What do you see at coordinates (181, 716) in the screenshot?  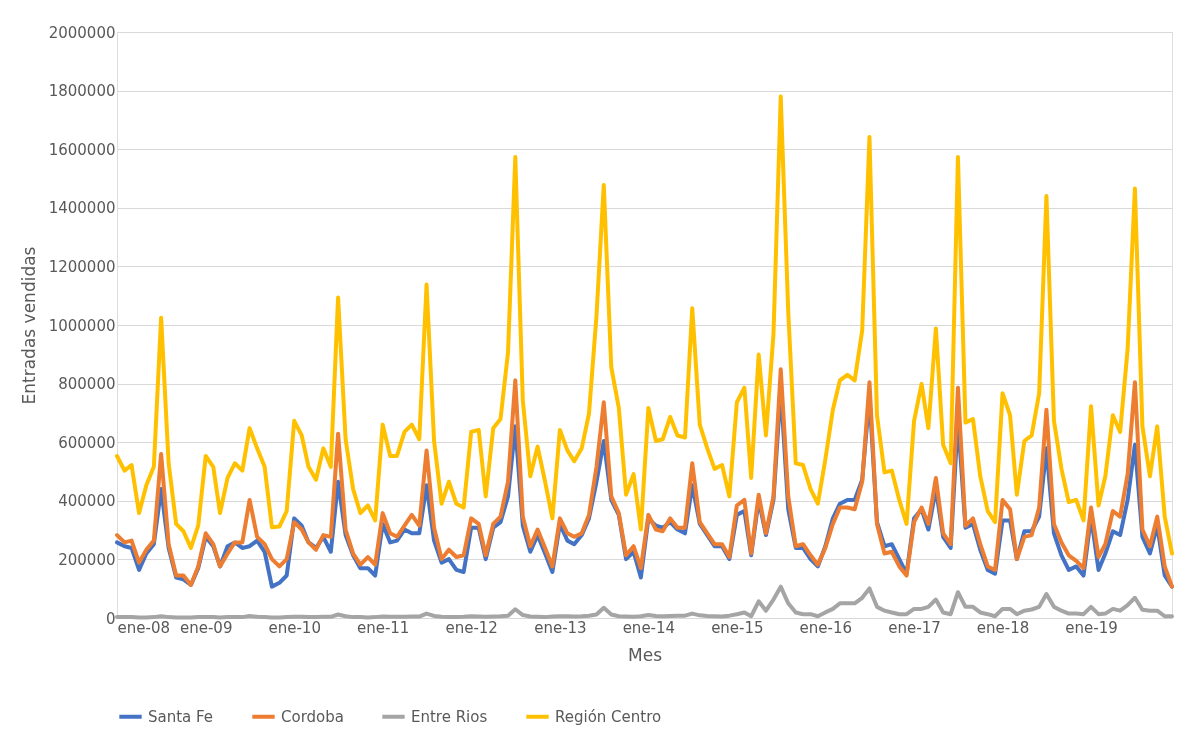 I see `legend-label: Santa Fe` at bounding box center [181, 716].